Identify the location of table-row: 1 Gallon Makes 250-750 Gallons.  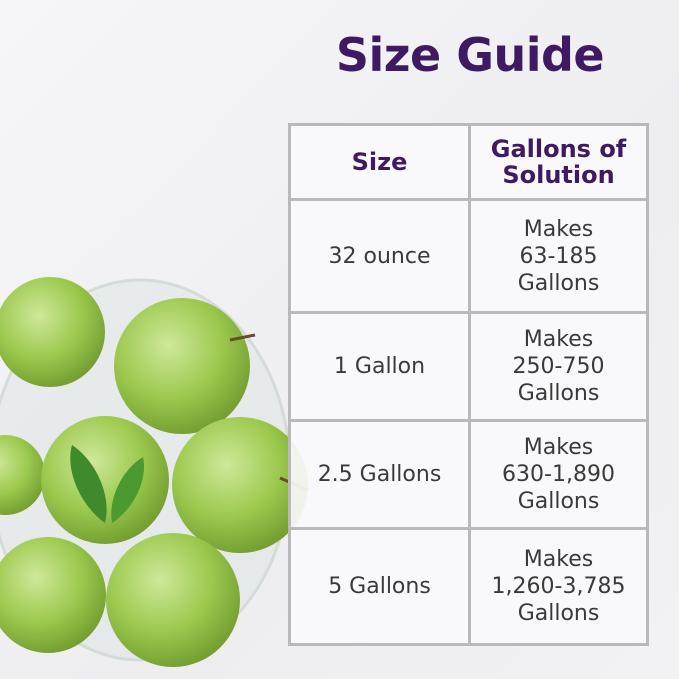
(468, 366).